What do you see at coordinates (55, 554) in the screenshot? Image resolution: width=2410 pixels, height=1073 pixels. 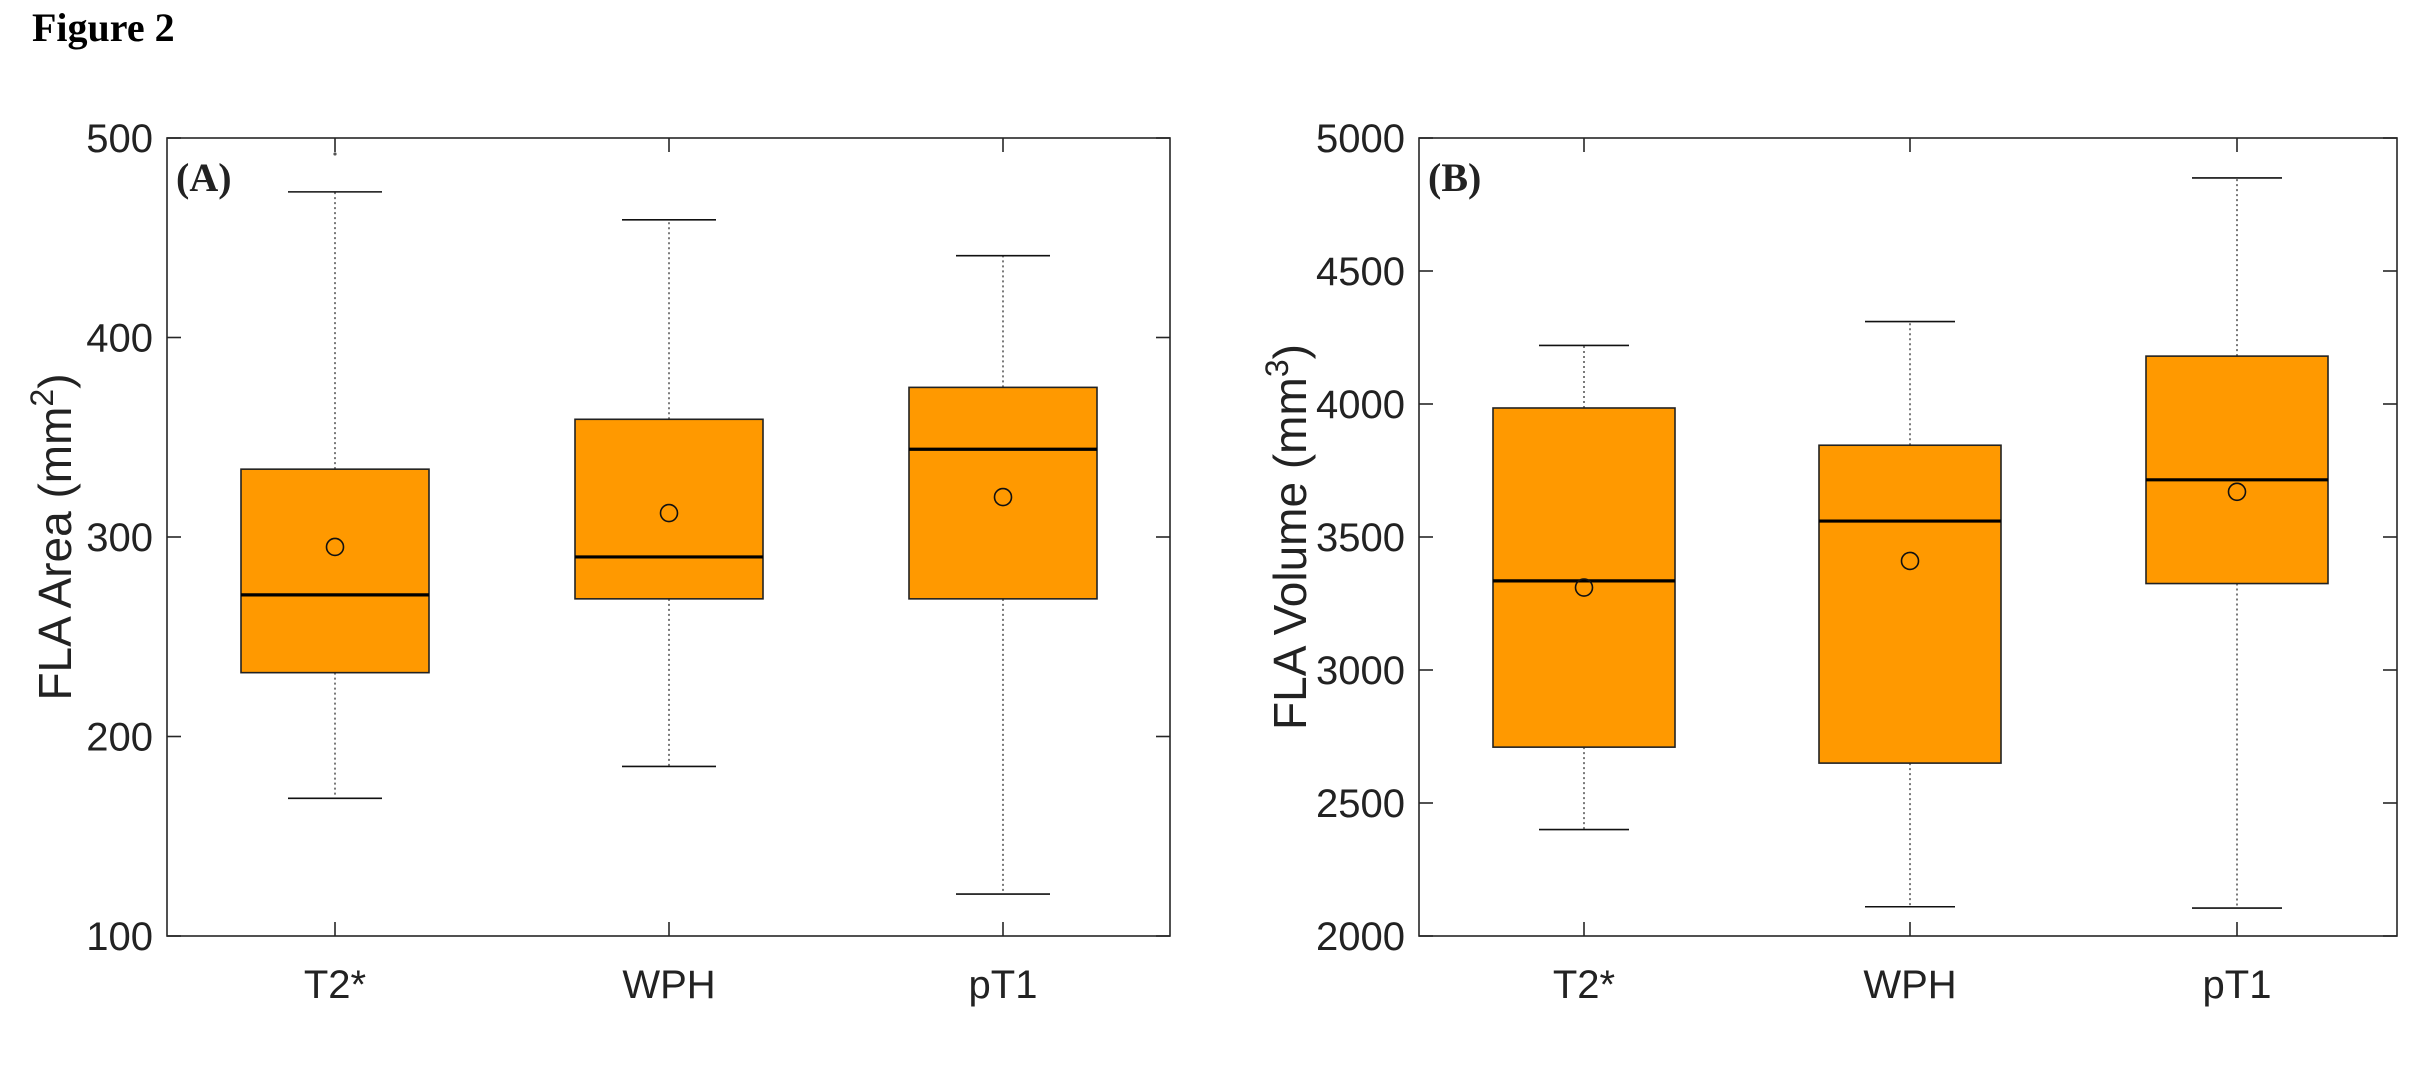 I see `panel-a-ylabel-text: FLA Area (mm` at bounding box center [55, 554].